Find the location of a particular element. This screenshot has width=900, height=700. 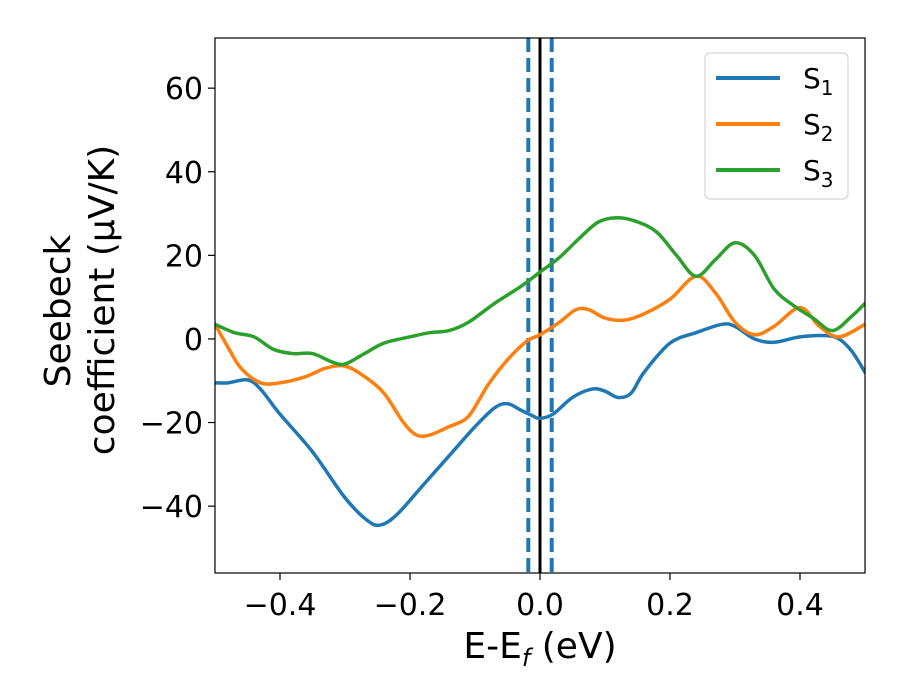

y-tick-label: 40 is located at coordinates (184, 173).